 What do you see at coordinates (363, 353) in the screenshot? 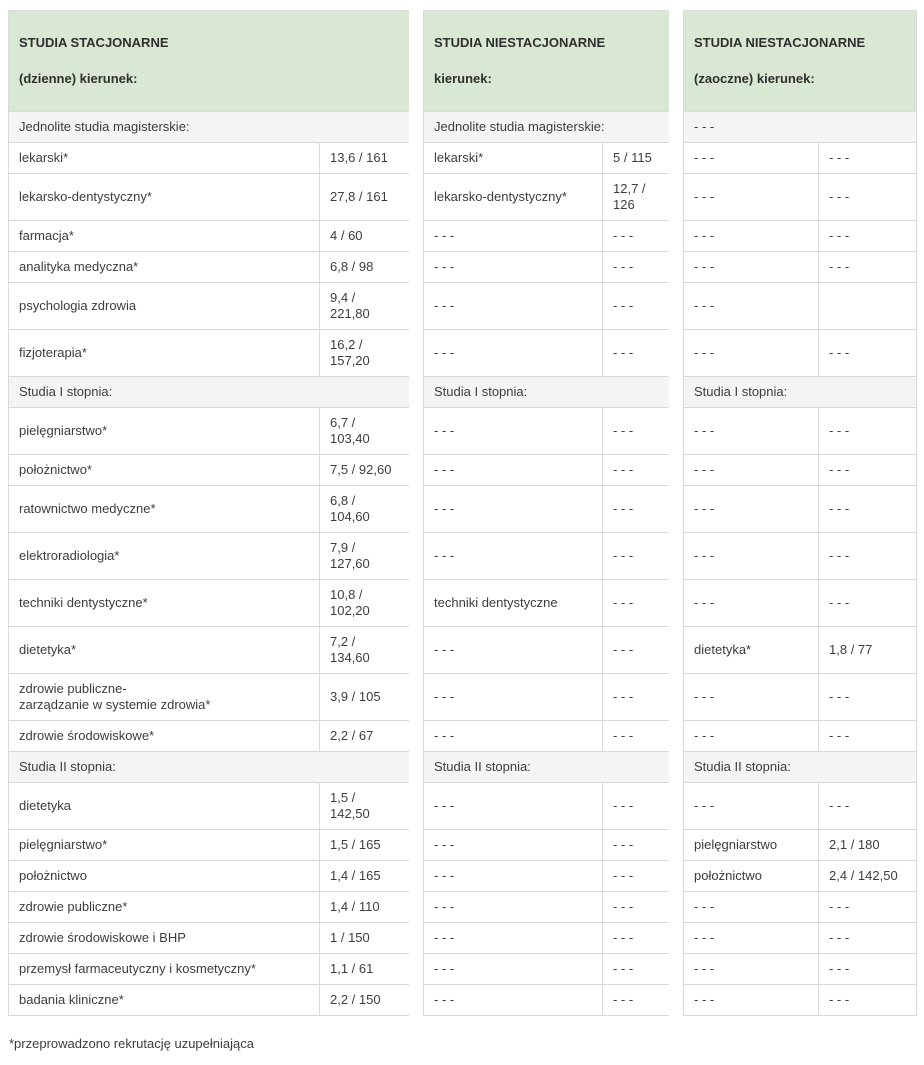
I see `result-cell: 16,2 / 157,20` at bounding box center [363, 353].